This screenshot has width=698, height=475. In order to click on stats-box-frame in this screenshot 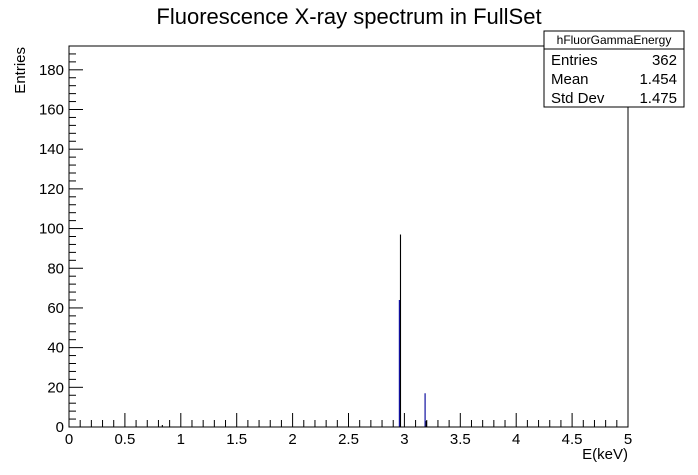, I will do `click(614, 69)`.